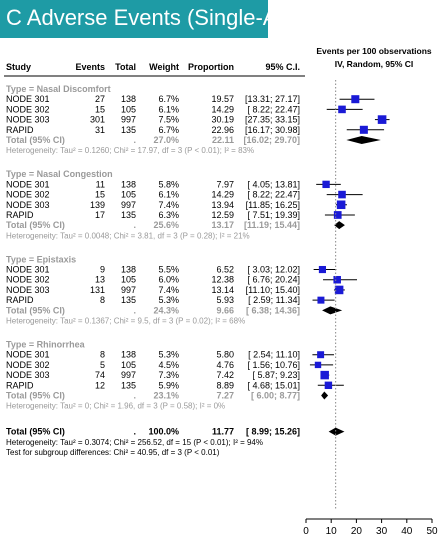  I want to click on subgroup-title: Type = Nasal Congestion, so click(59, 174).